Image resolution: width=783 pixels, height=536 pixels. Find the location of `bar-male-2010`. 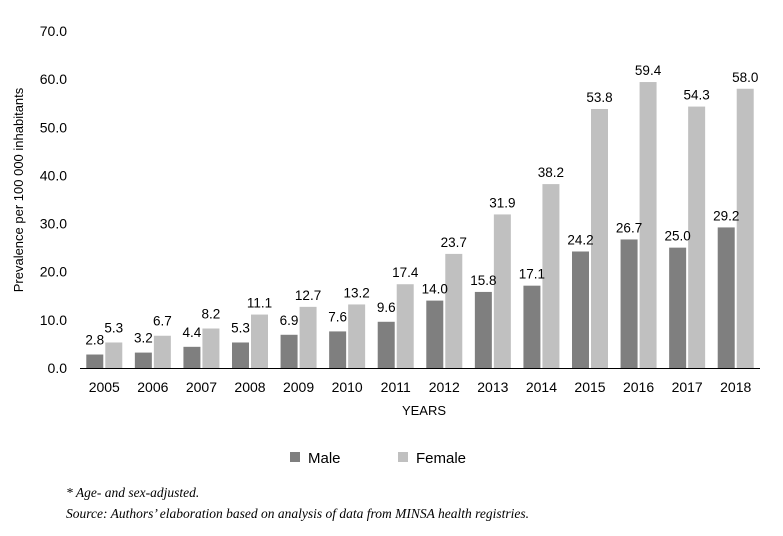

bar-male-2010 is located at coordinates (338, 349).